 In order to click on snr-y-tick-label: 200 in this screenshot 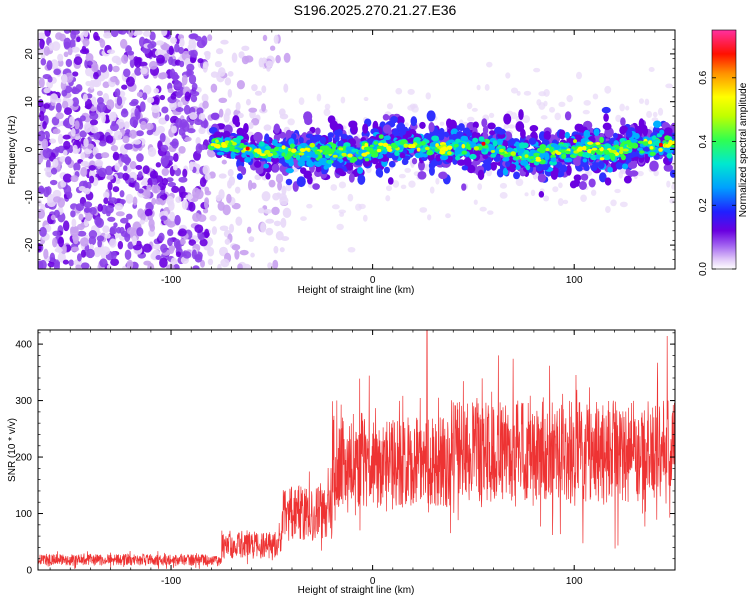, I will do `click(23, 458)`.